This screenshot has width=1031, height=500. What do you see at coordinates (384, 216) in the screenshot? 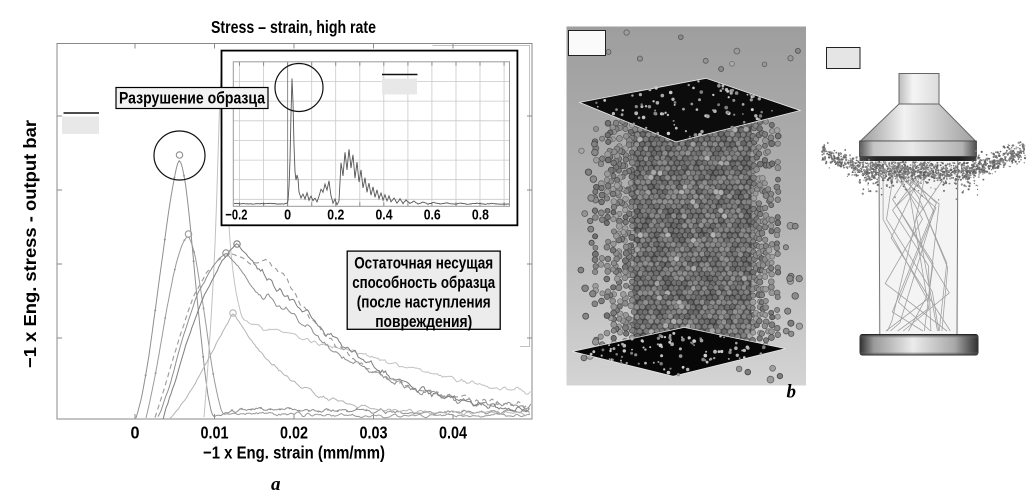
I see `svg-text: 0.4` at bounding box center [384, 216].